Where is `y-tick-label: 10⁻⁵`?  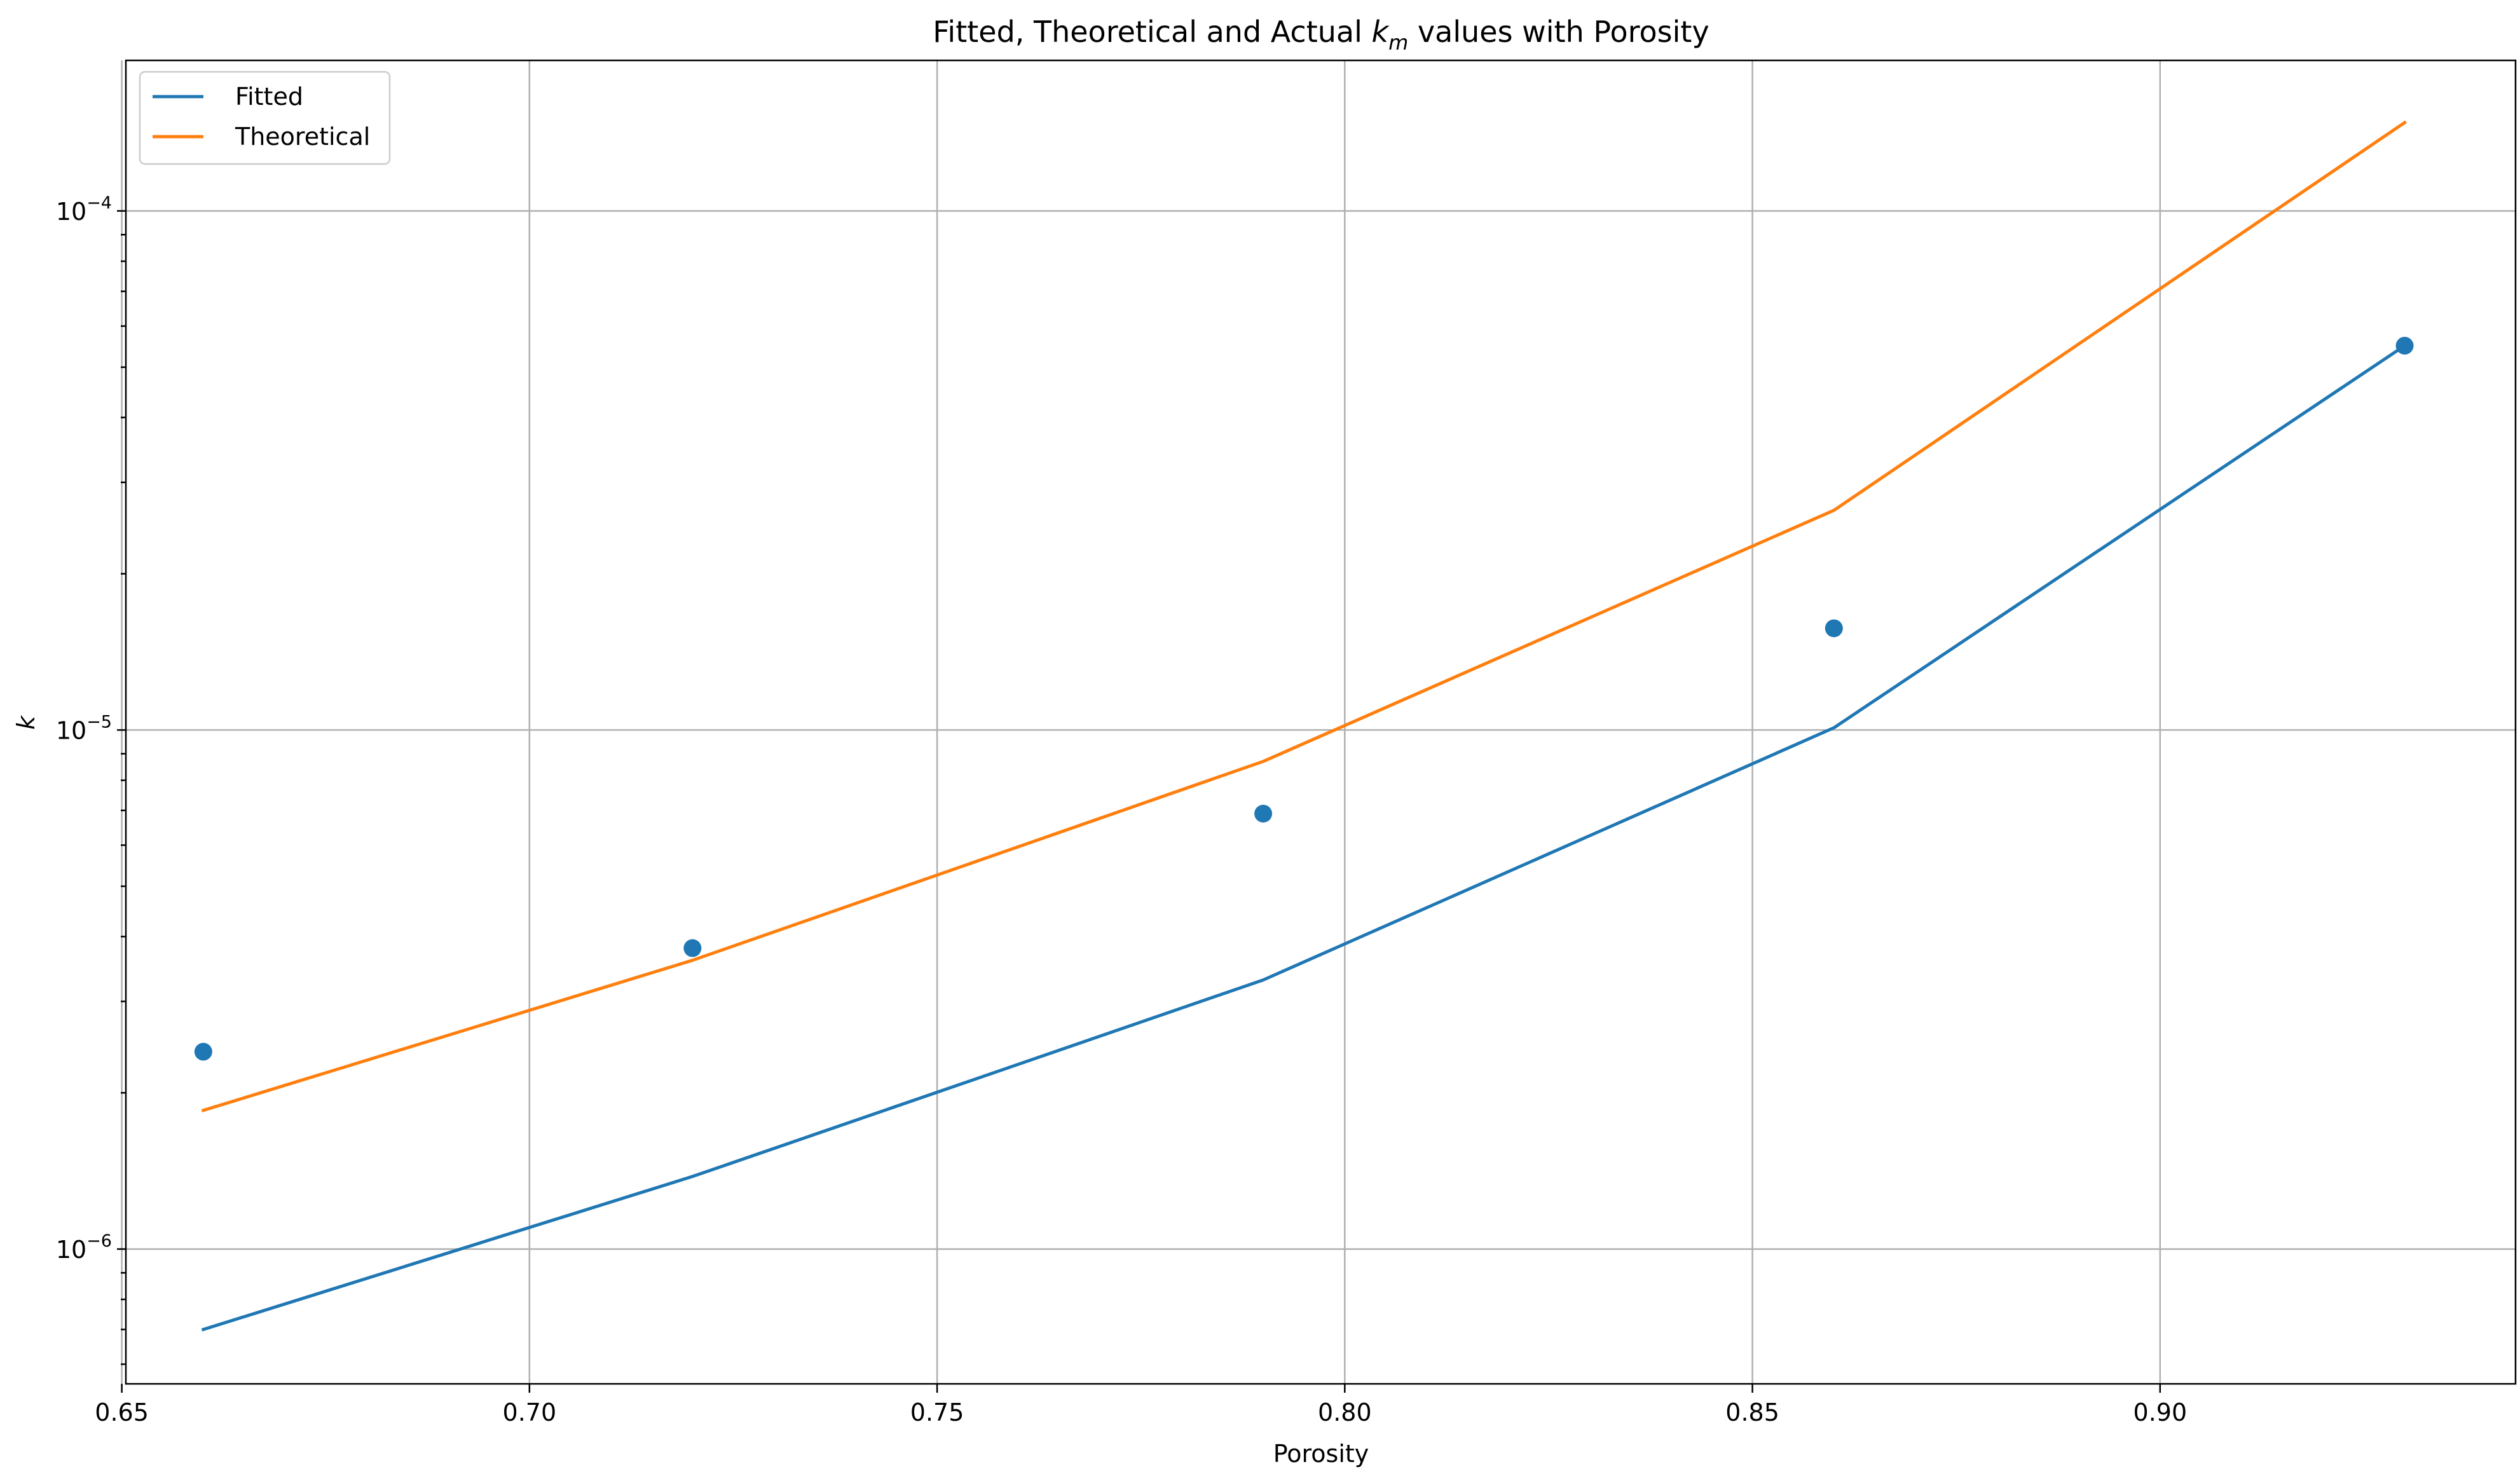
y-tick-label: 10⁻⁵ is located at coordinates (84, 728).